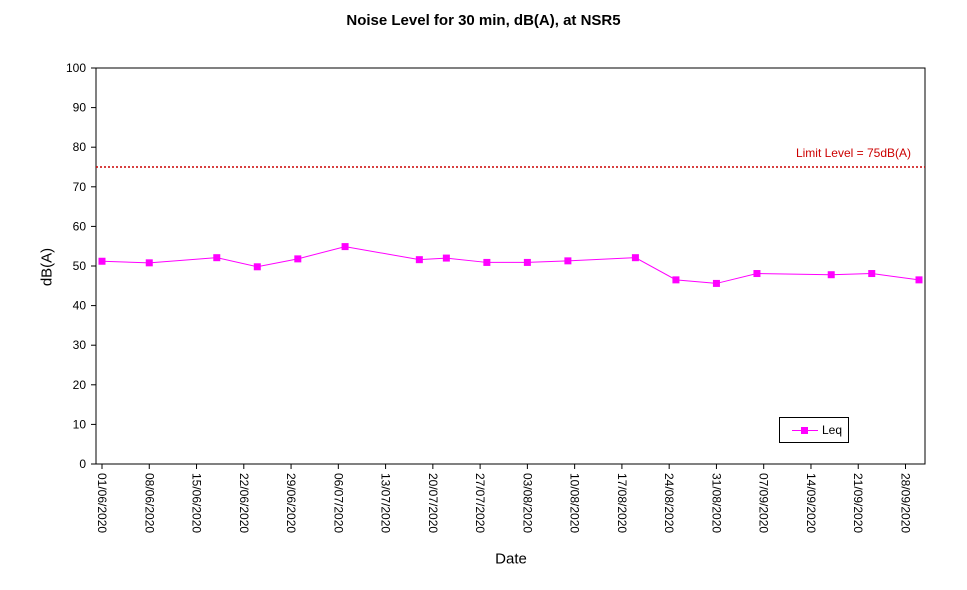  I want to click on y-tick-label: 50, so click(80, 266).